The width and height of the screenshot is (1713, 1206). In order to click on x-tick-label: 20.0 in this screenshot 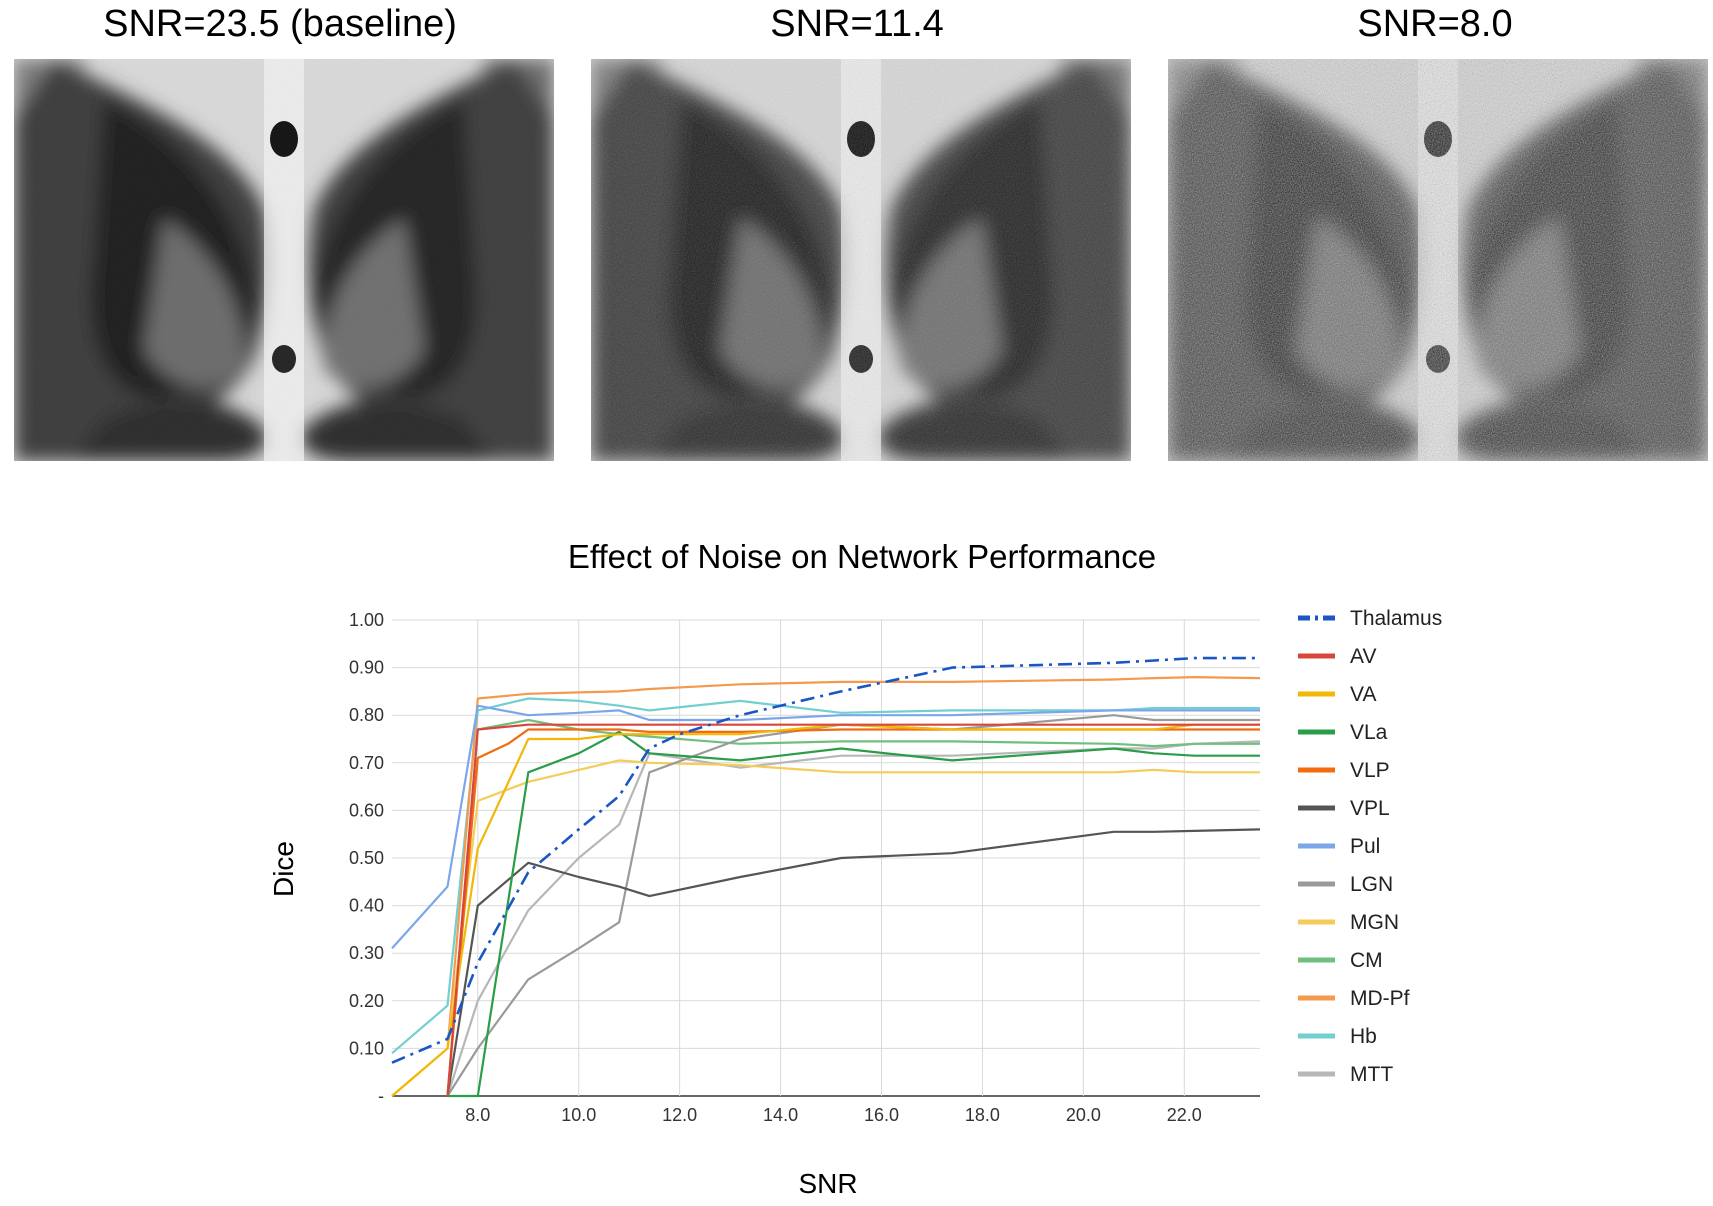, I will do `click(1083, 1115)`.